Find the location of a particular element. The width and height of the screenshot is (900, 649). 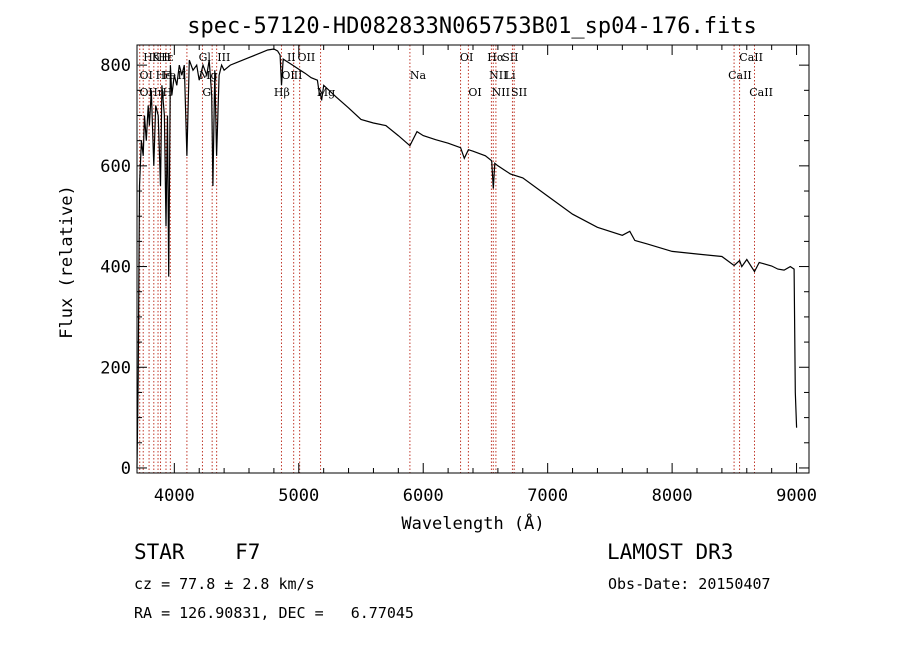

y-tick-label: 200 is located at coordinates (115, 368).